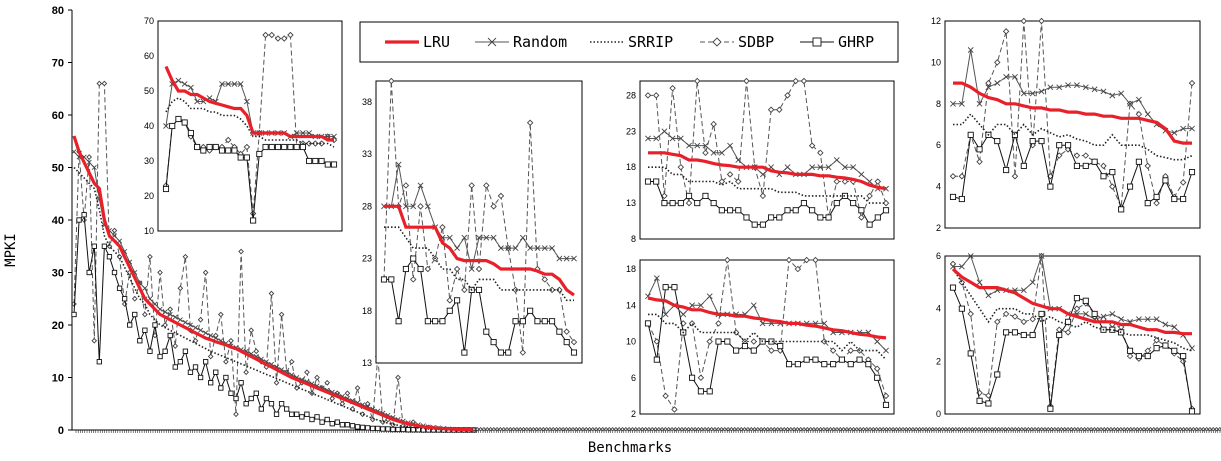 Image resolution: width=1221 pixels, height=461 pixels. I want to click on inset-5-random-point-20-b, so click(824, 323).